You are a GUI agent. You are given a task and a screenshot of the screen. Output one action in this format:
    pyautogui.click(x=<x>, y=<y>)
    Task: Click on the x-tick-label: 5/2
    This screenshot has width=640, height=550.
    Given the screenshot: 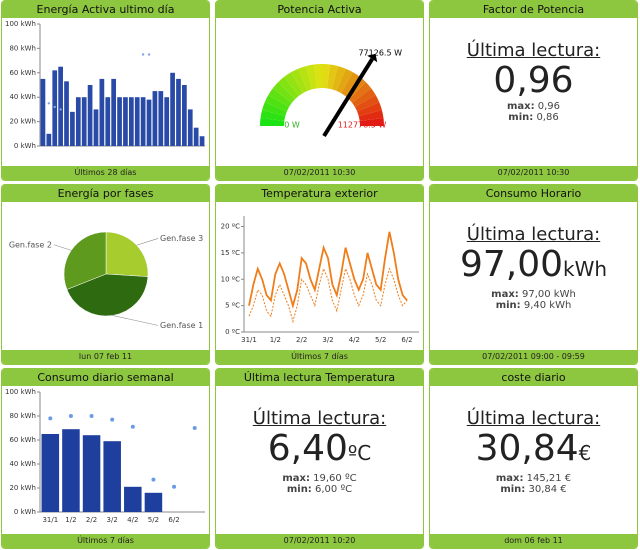 What is the action you would take?
    pyautogui.click(x=153, y=520)
    